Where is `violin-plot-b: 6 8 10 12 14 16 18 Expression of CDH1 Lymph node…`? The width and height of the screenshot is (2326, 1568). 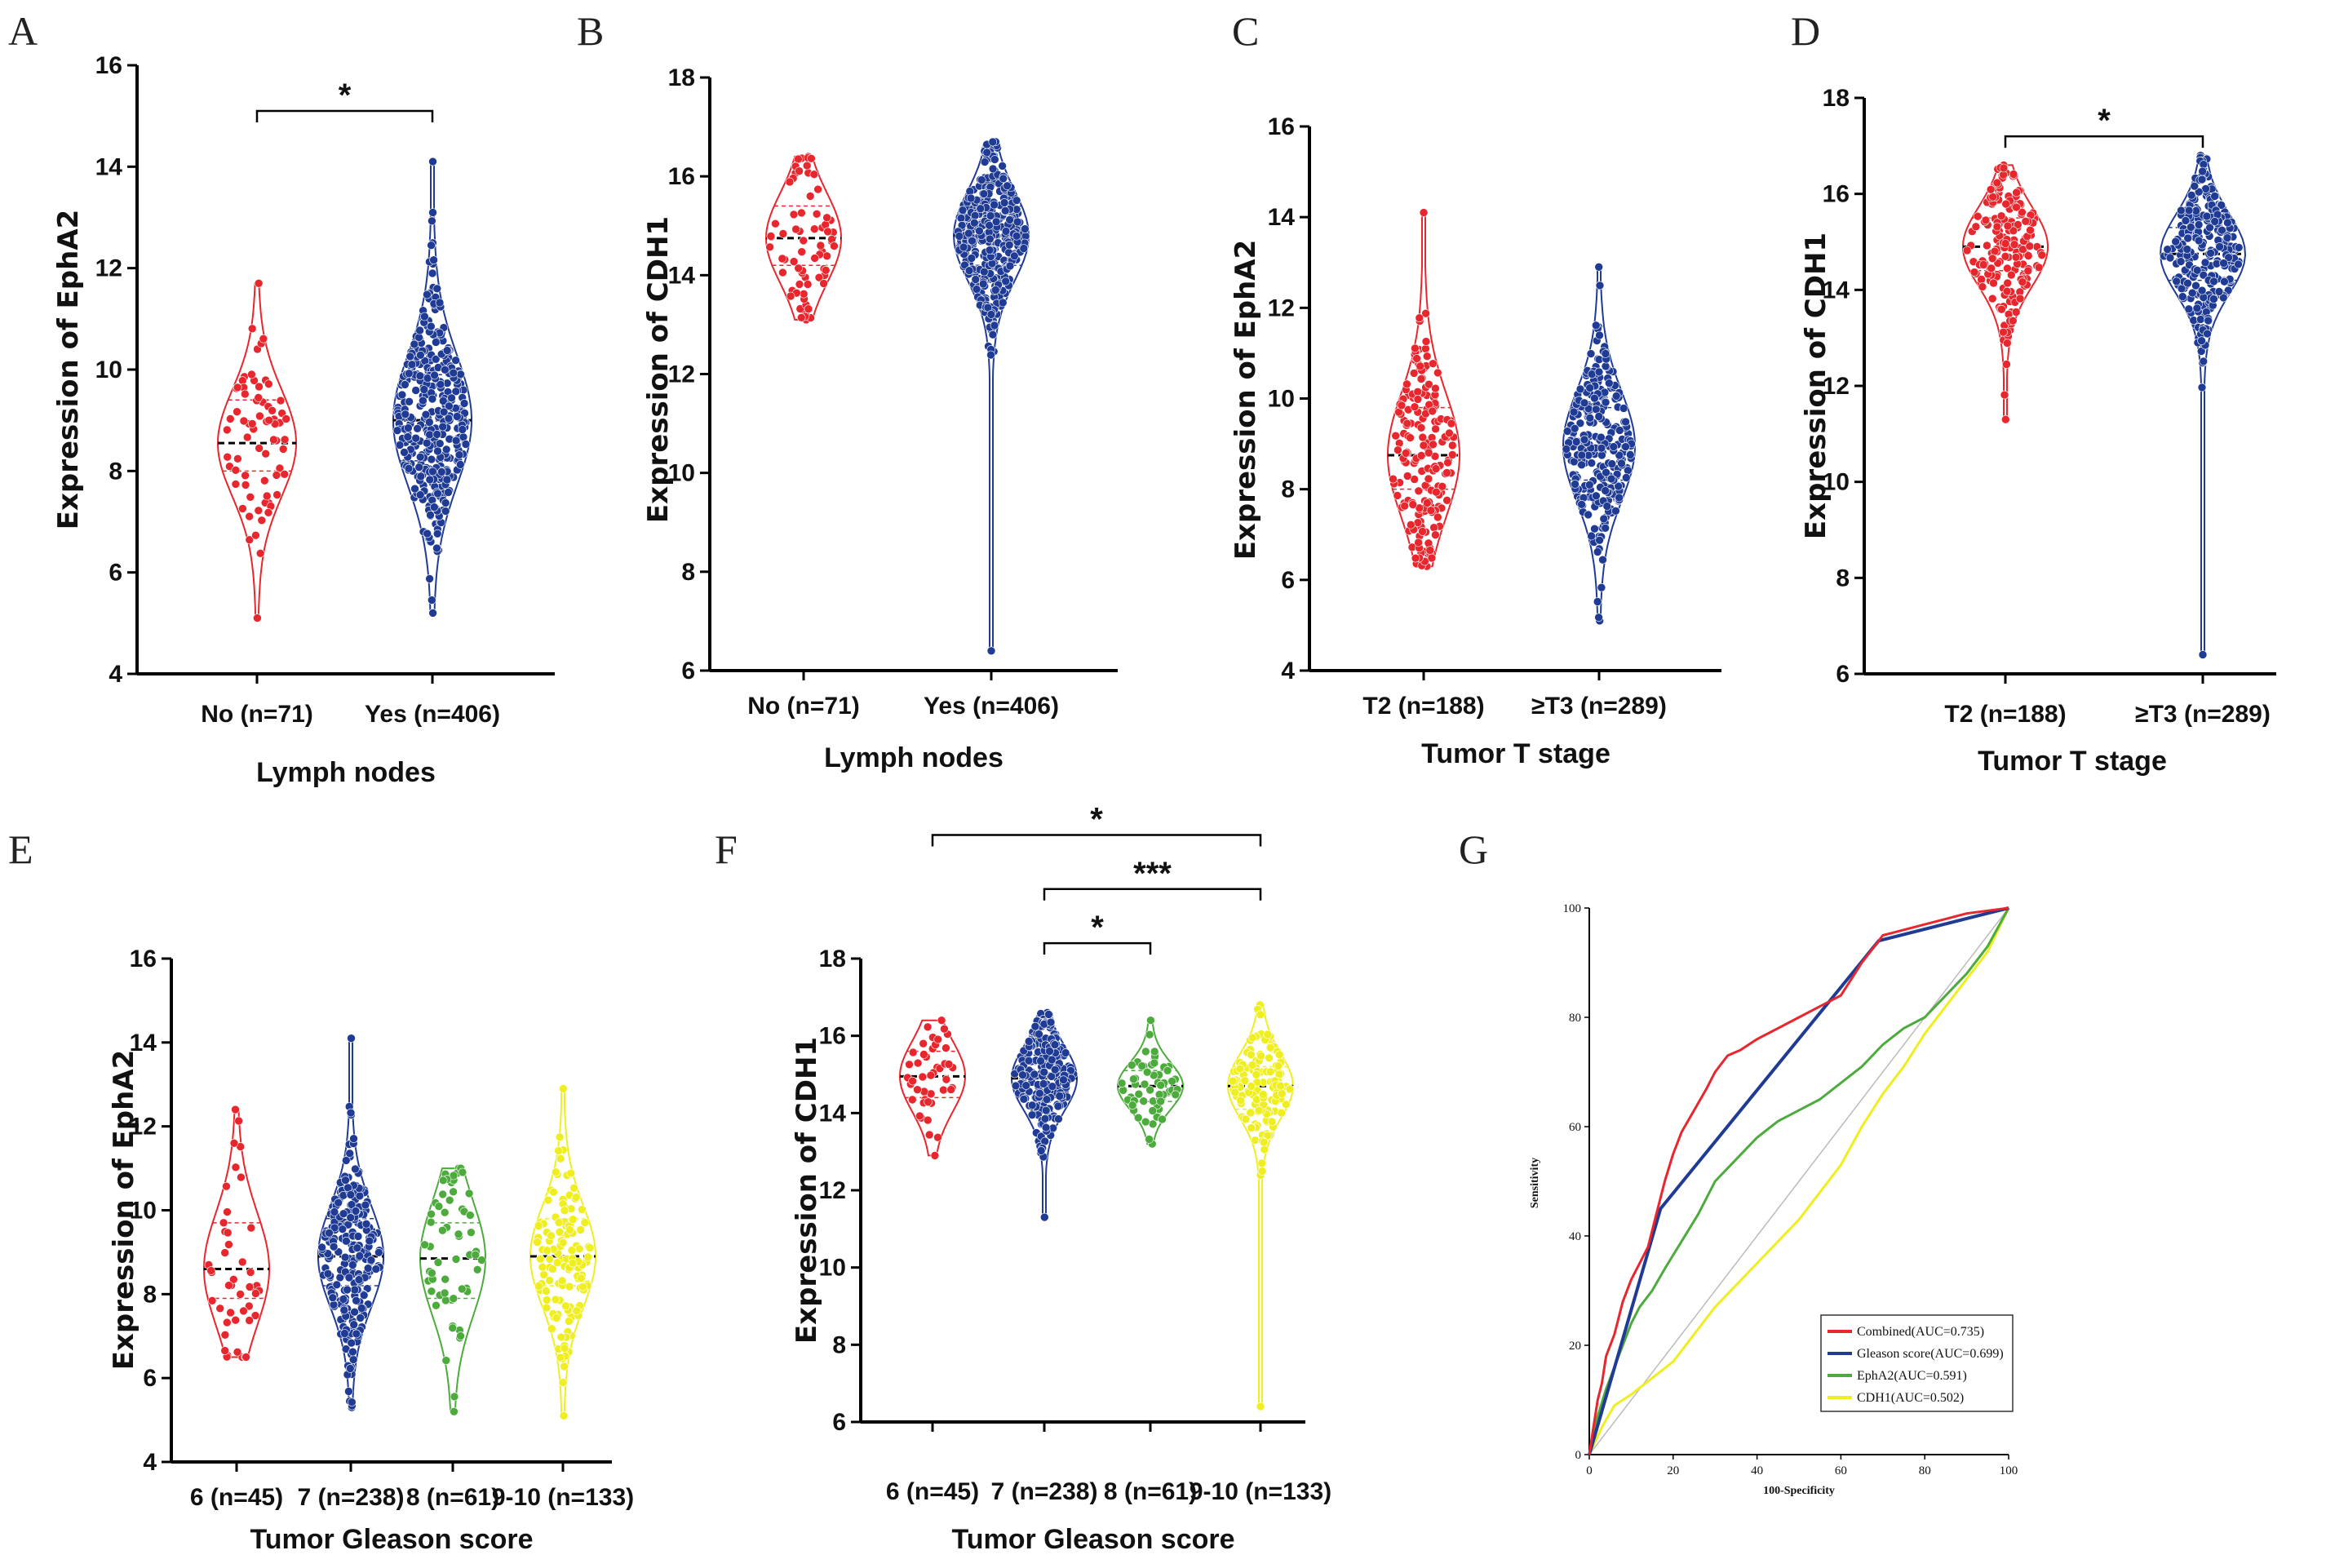
violin-plot-b: 6 8 10 12 14 16 18 Expression of CDH1 Lymph node… is located at coordinates (880, 419).